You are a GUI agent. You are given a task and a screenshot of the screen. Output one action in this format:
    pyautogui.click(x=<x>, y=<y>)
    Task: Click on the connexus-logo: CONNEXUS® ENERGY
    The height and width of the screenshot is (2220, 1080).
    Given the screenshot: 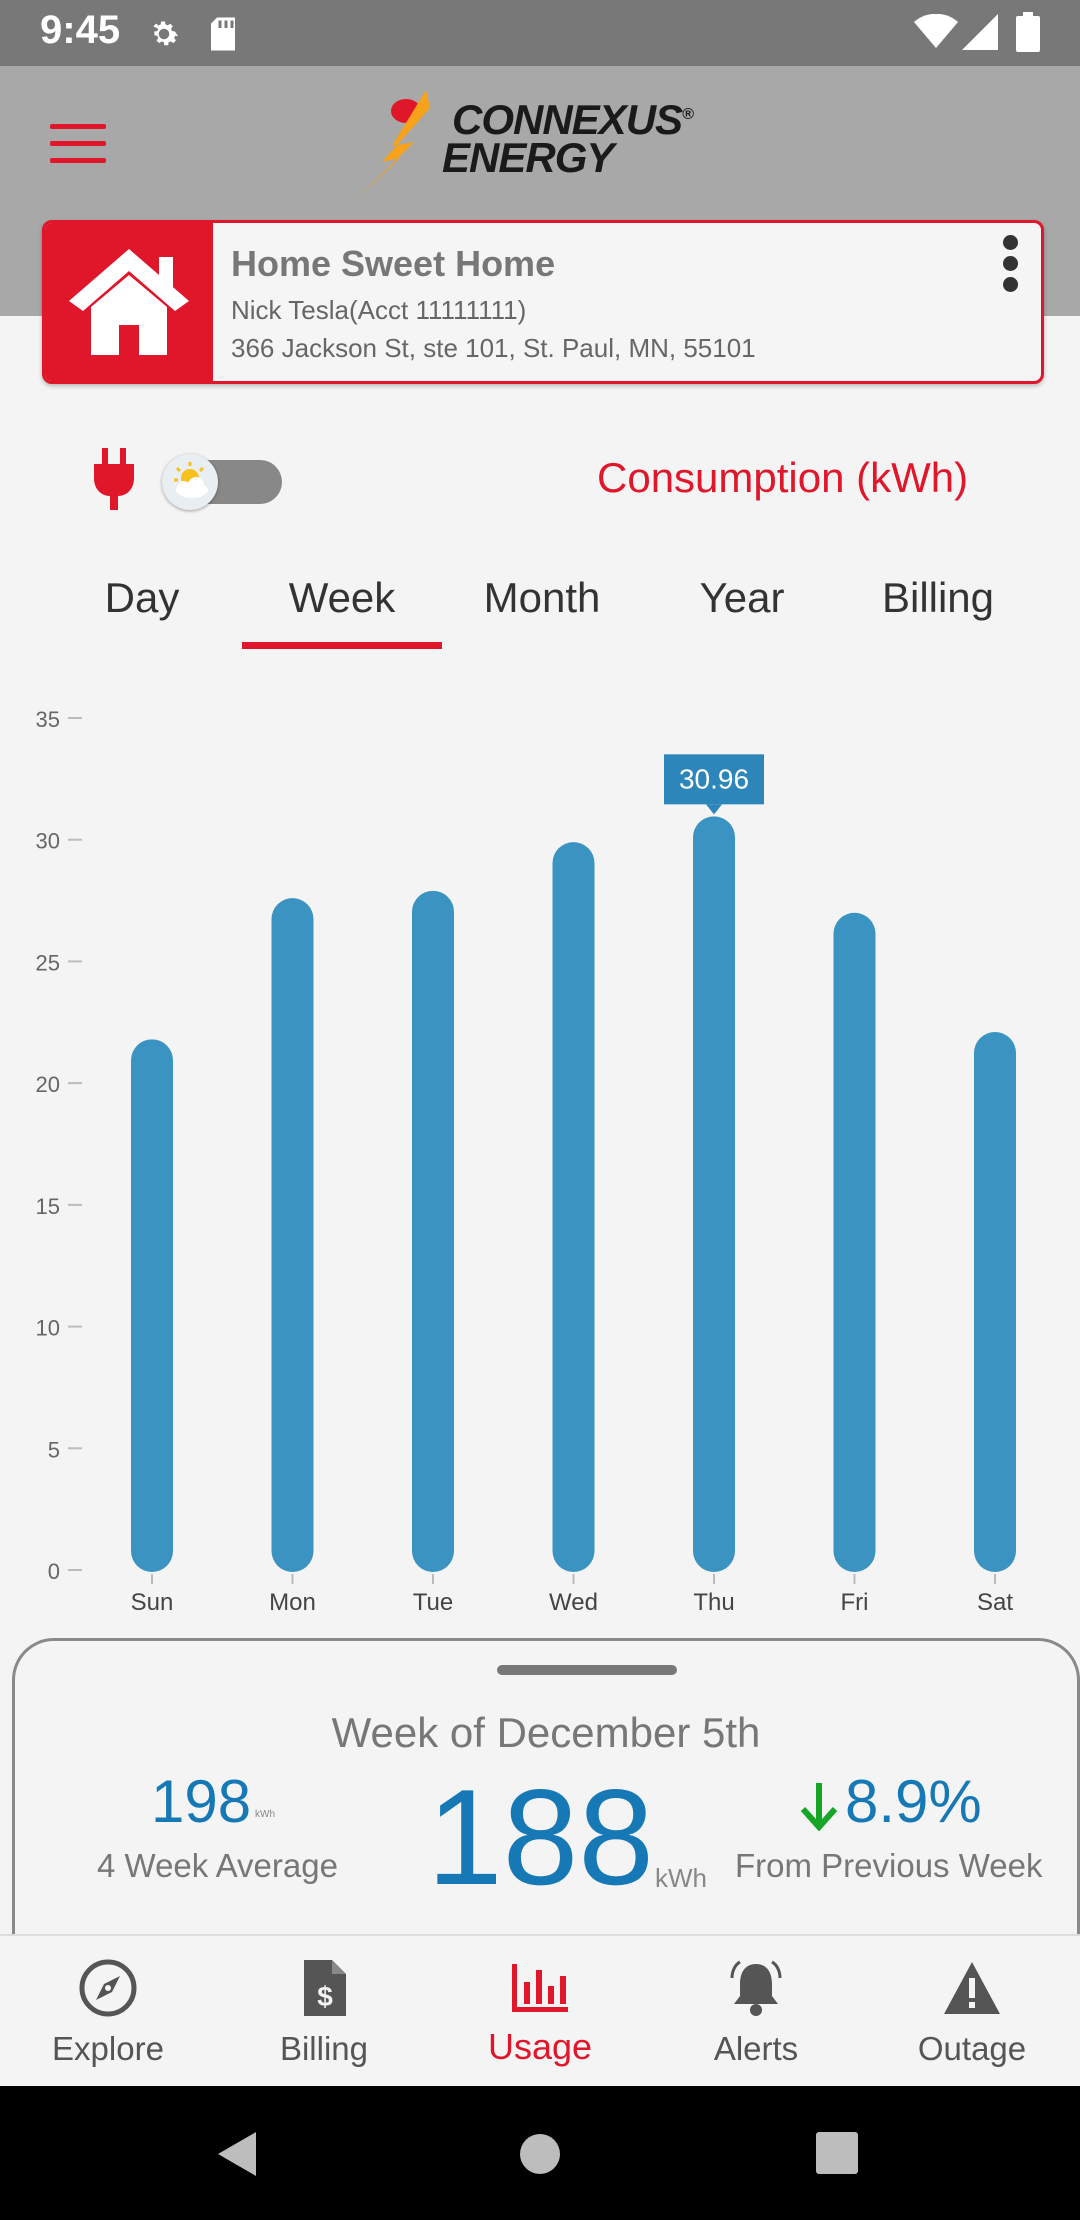 What is the action you would take?
    pyautogui.click(x=537, y=145)
    